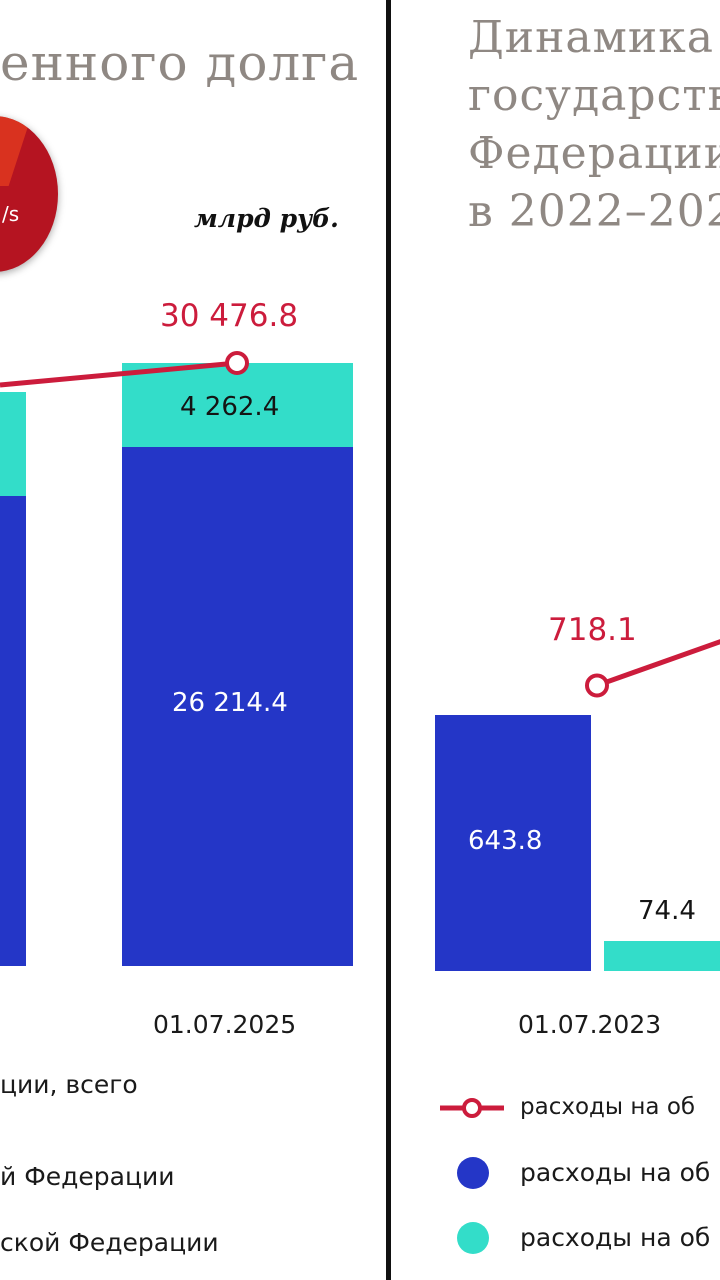 The image size is (720, 1280). I want to click on legend-item-external: ской Федерации, so click(109, 1242).